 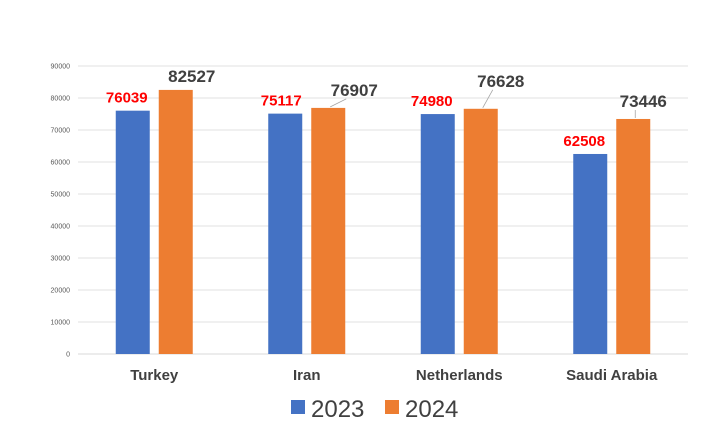 I want to click on data-label: 76039, so click(x=127, y=98).